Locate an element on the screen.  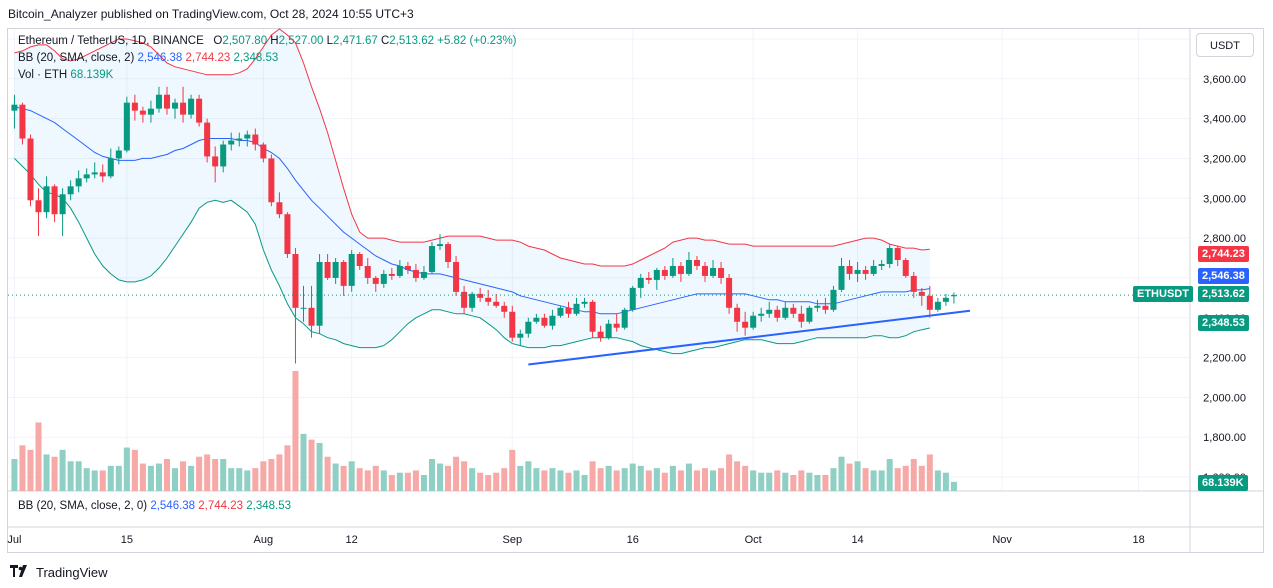
change-value: +5.82 (+0.23%) is located at coordinates (477, 41).